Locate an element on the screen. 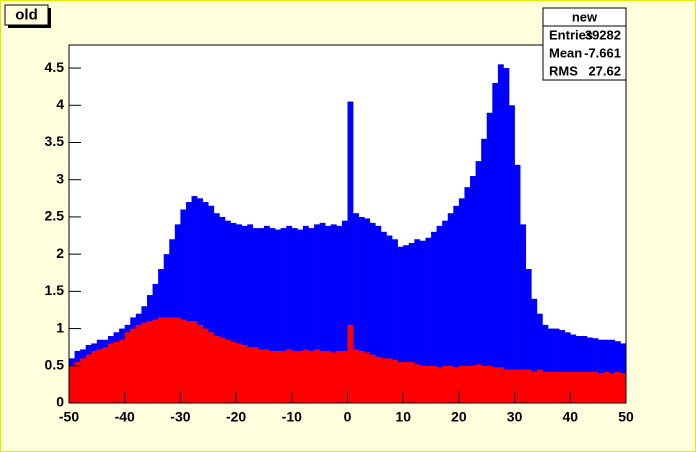  y-tick-label: 1 is located at coordinates (60, 327).